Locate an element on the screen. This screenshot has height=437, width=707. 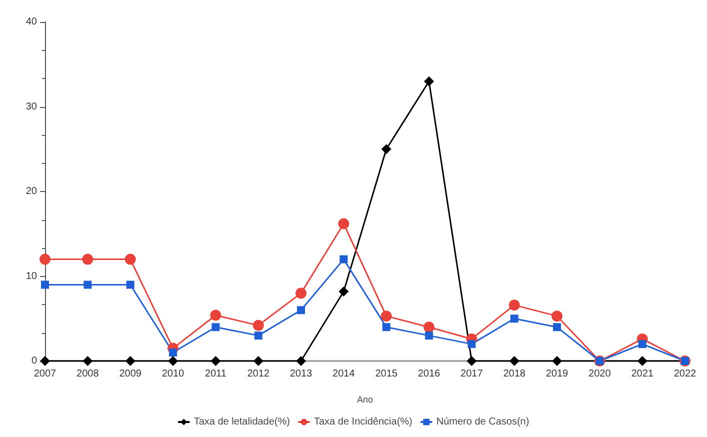
y-tick-label: 0 is located at coordinates (34, 361).